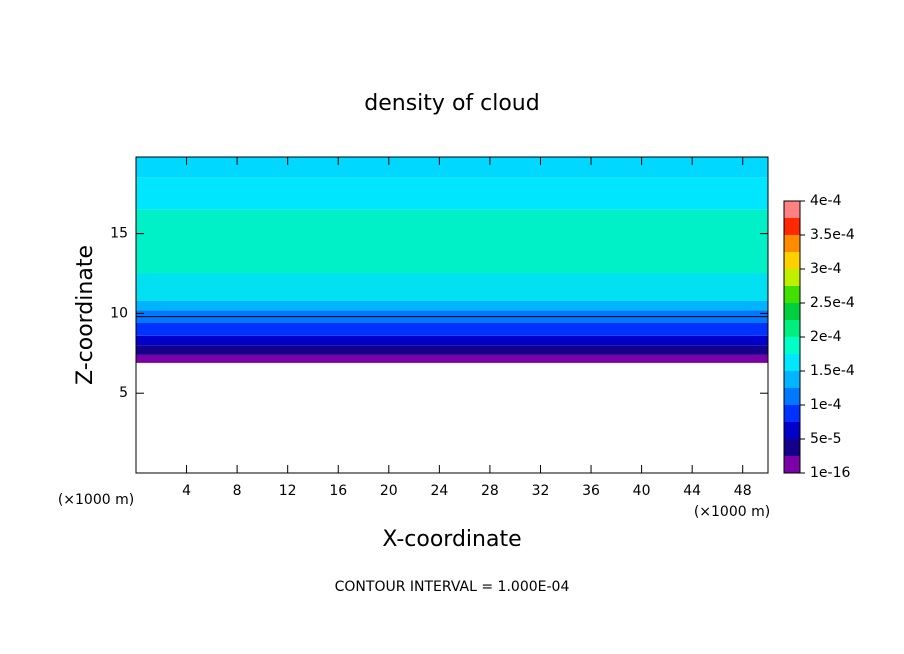  What do you see at coordinates (743, 491) in the screenshot?
I see `x-tick-label: 48` at bounding box center [743, 491].